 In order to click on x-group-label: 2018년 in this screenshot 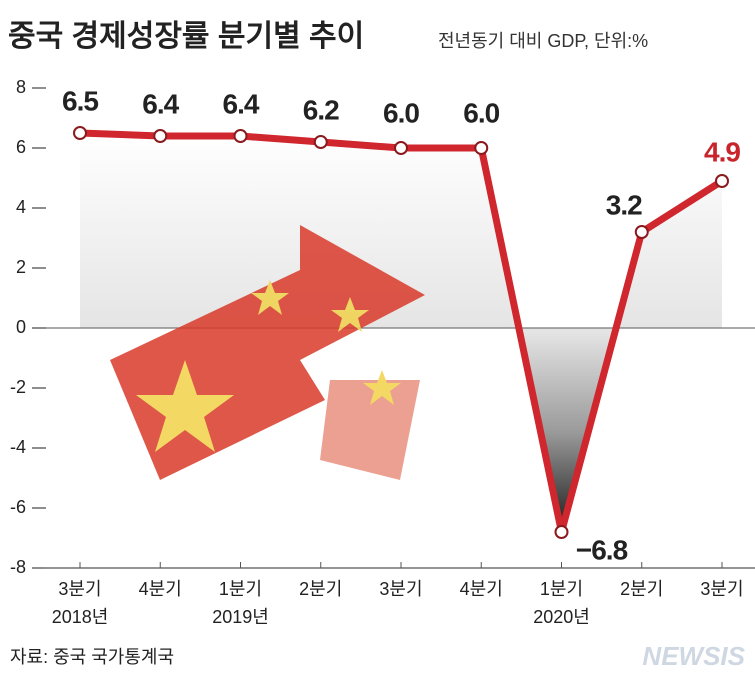, I will do `click(80, 617)`.